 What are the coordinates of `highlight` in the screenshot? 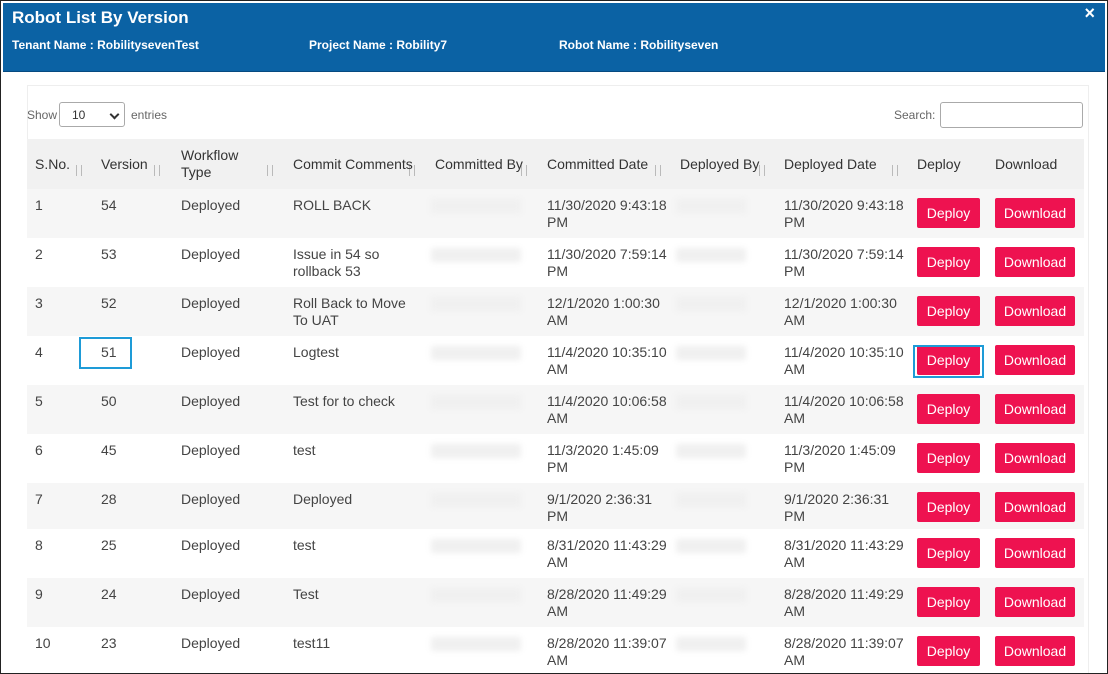 It's located at (105, 353).